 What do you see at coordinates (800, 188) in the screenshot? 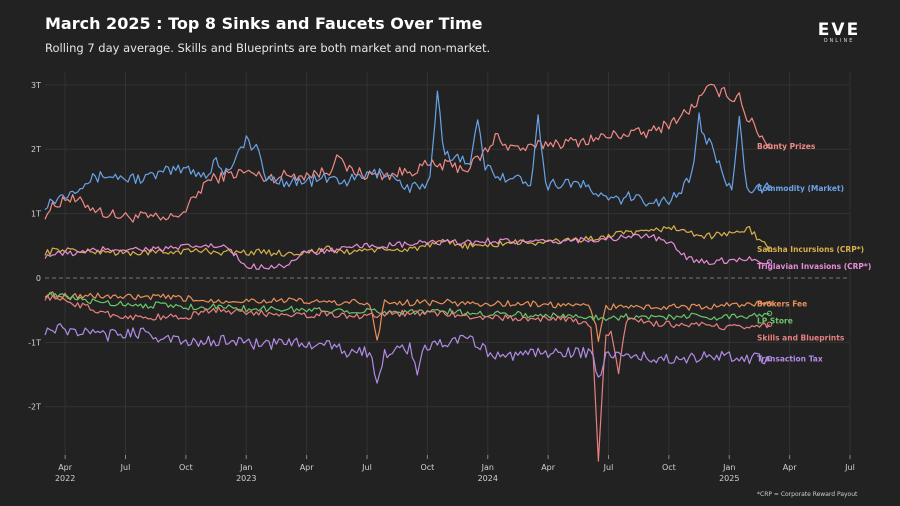
I see `series-label: Commodity (Market)` at bounding box center [800, 188].